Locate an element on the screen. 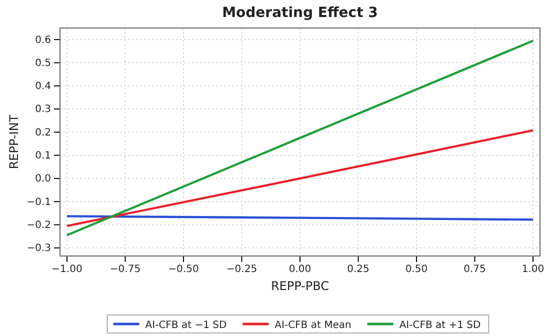  x-tick-label: 1.00 is located at coordinates (533, 270).